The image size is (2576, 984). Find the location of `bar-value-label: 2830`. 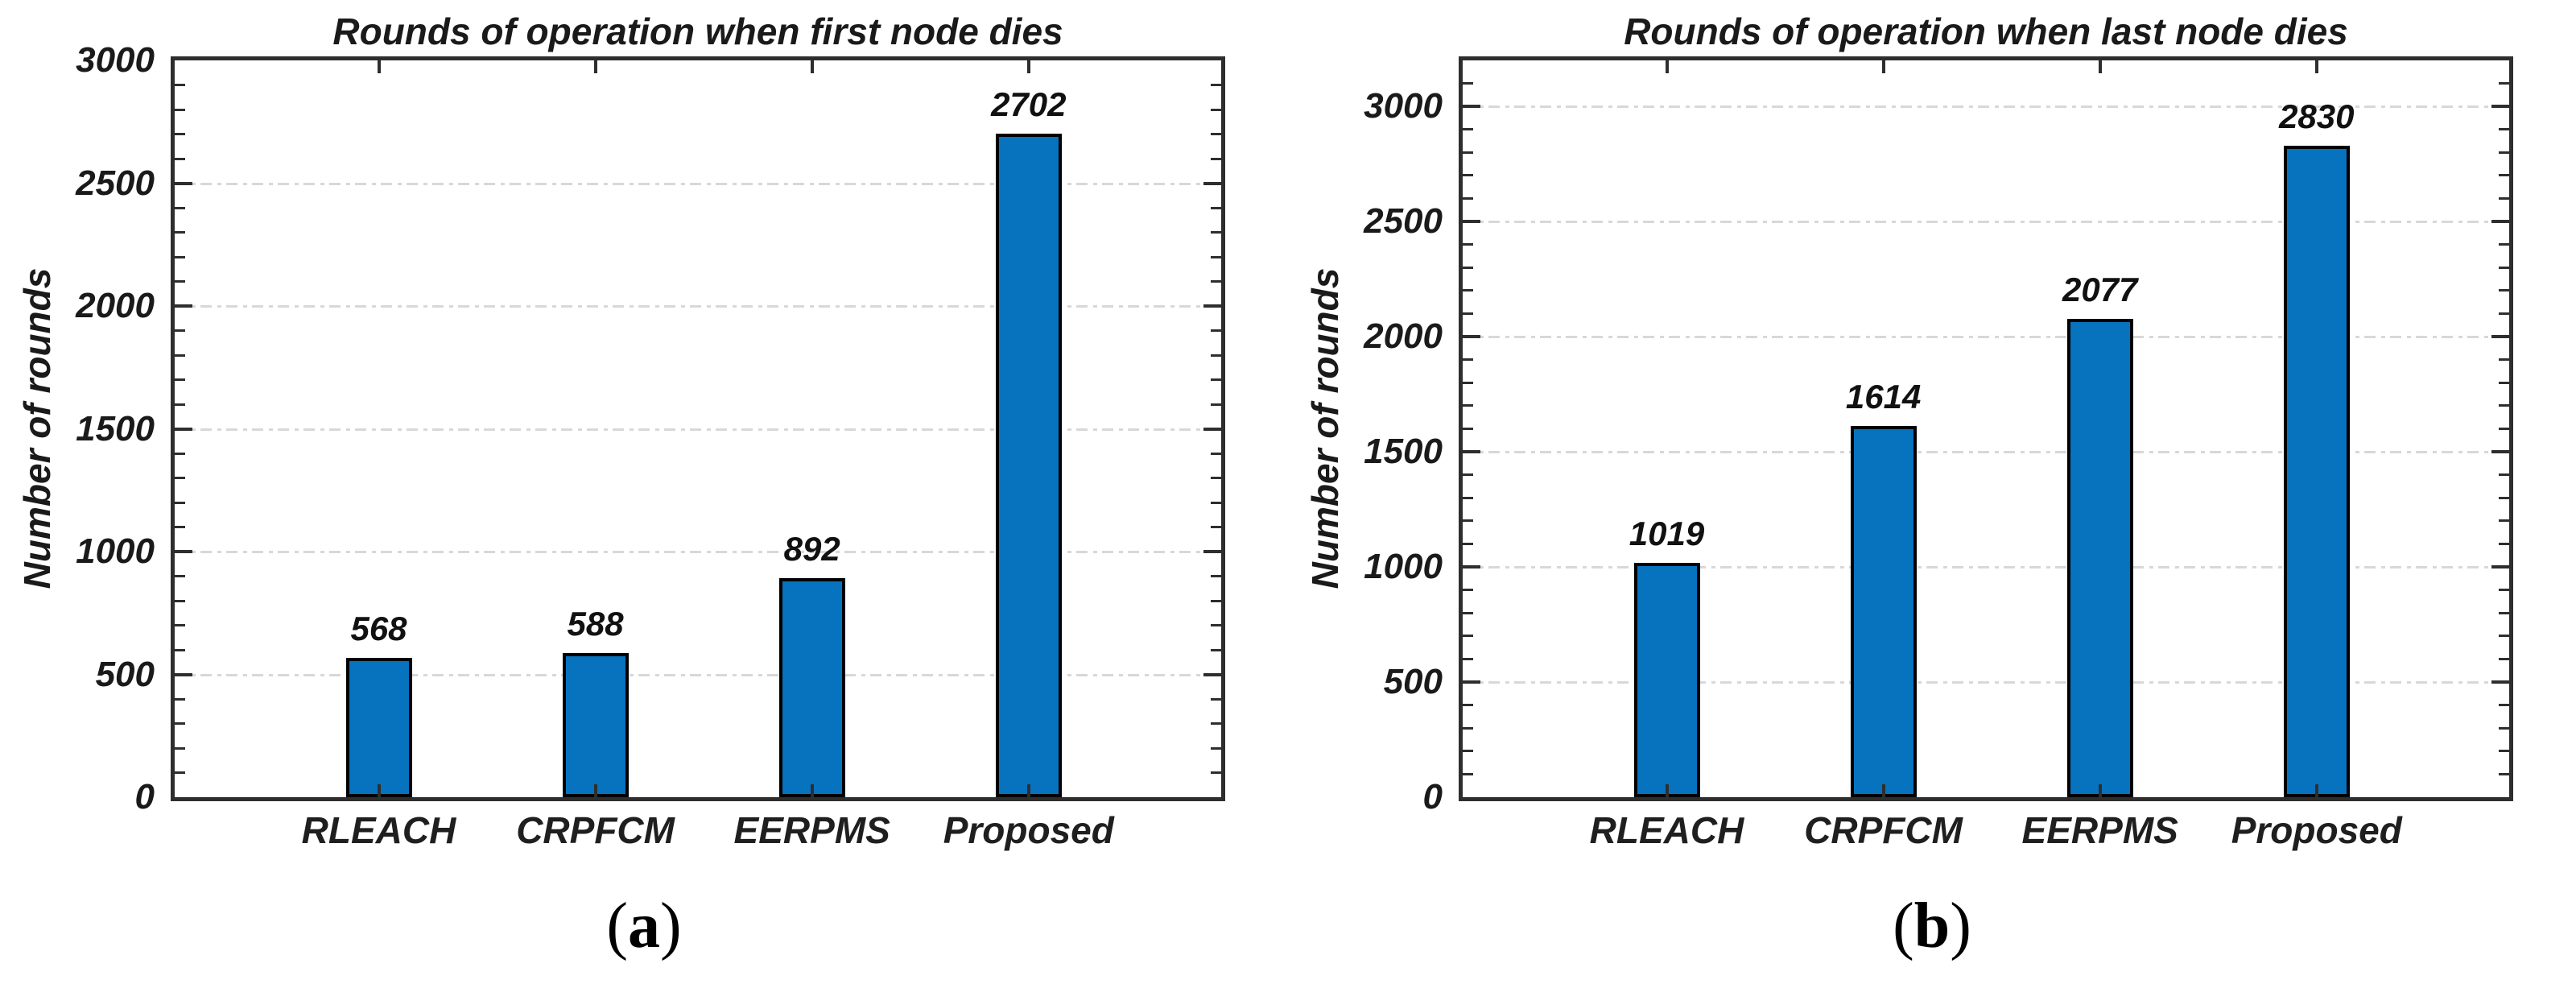

bar-value-label: 2830 is located at coordinates (2317, 116).